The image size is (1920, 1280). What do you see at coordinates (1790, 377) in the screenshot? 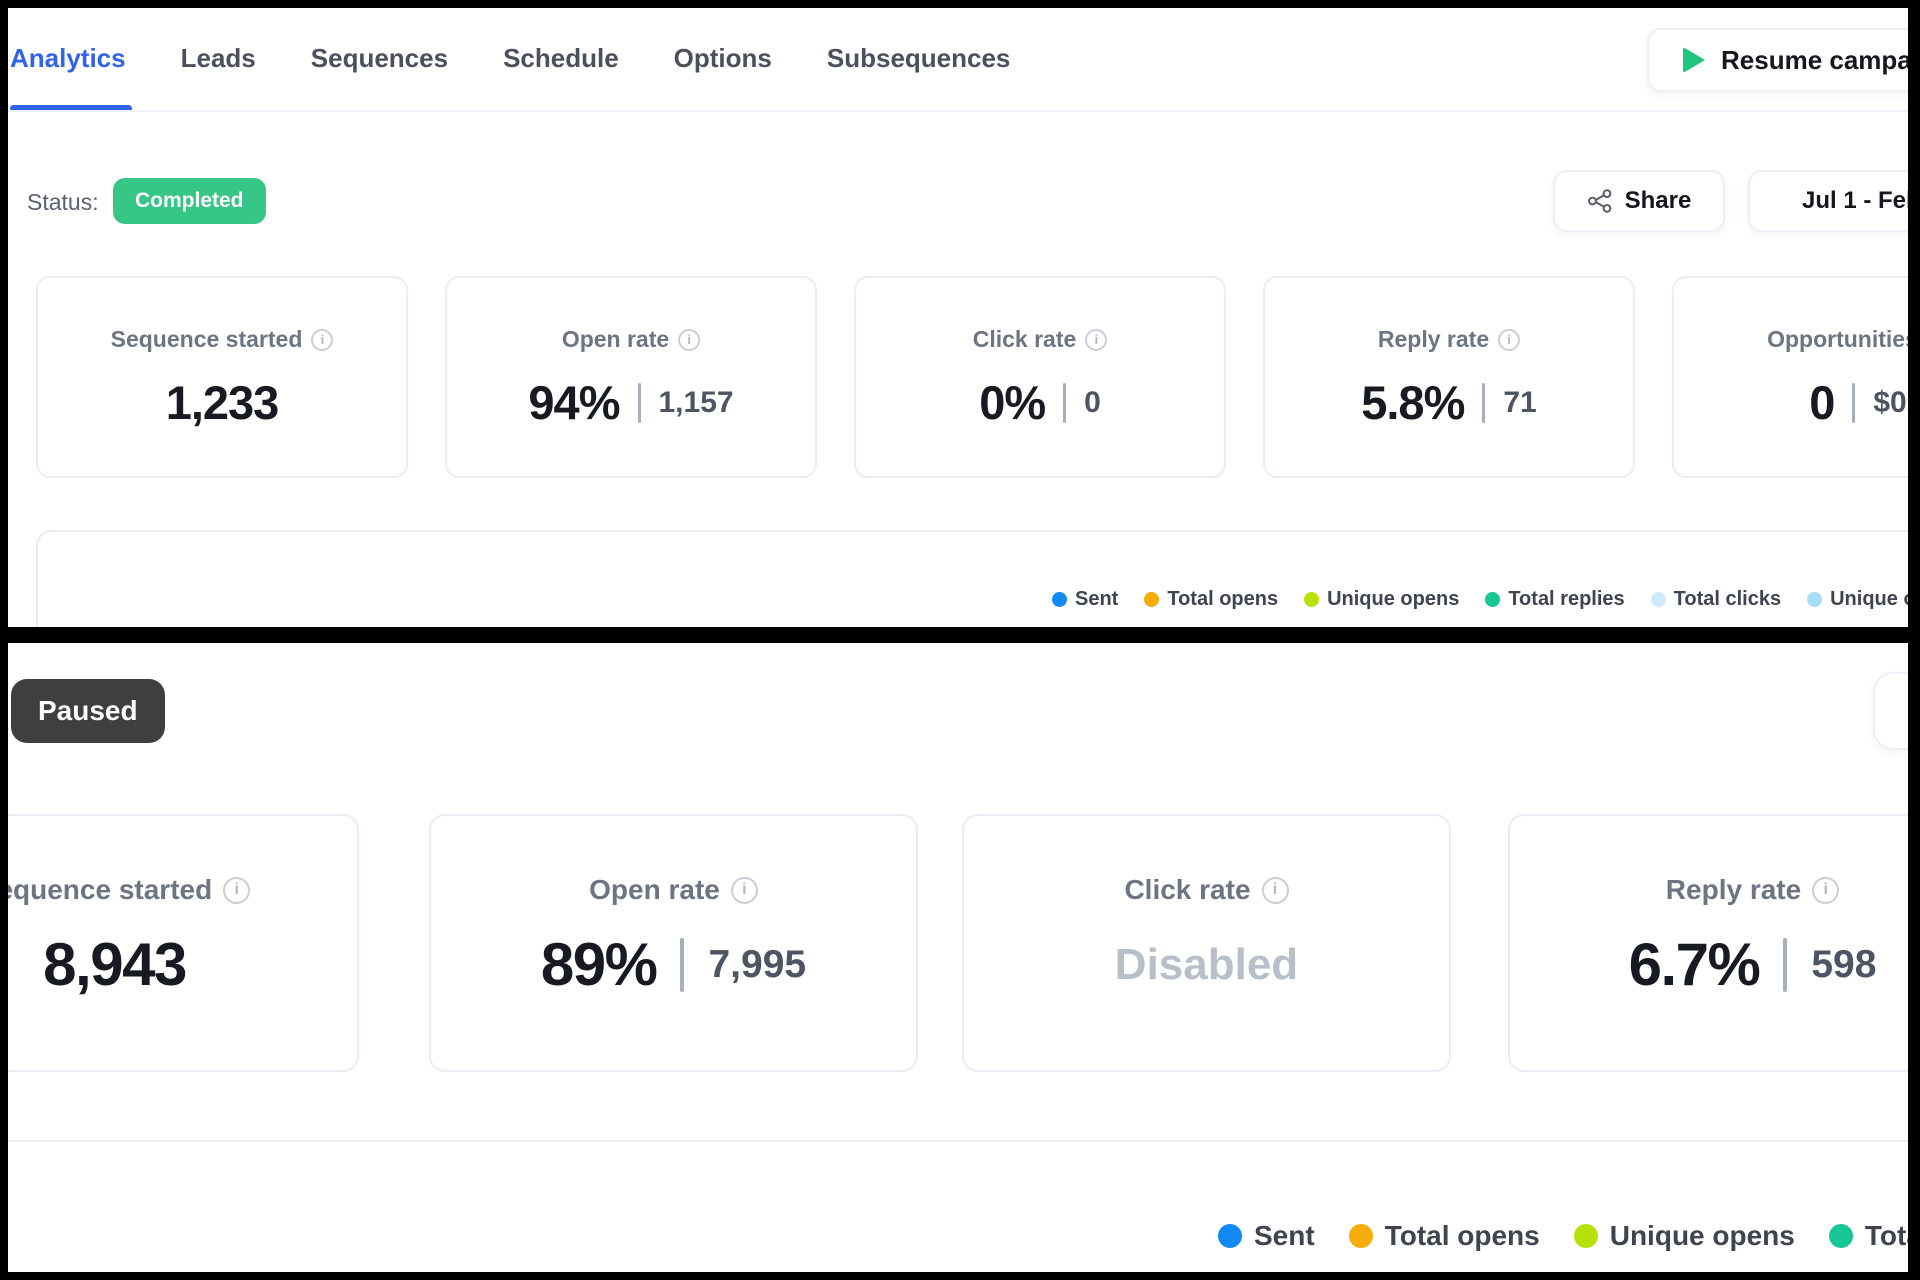
I see `metric-card-opportunities: Opportunities i 0 $0` at bounding box center [1790, 377].